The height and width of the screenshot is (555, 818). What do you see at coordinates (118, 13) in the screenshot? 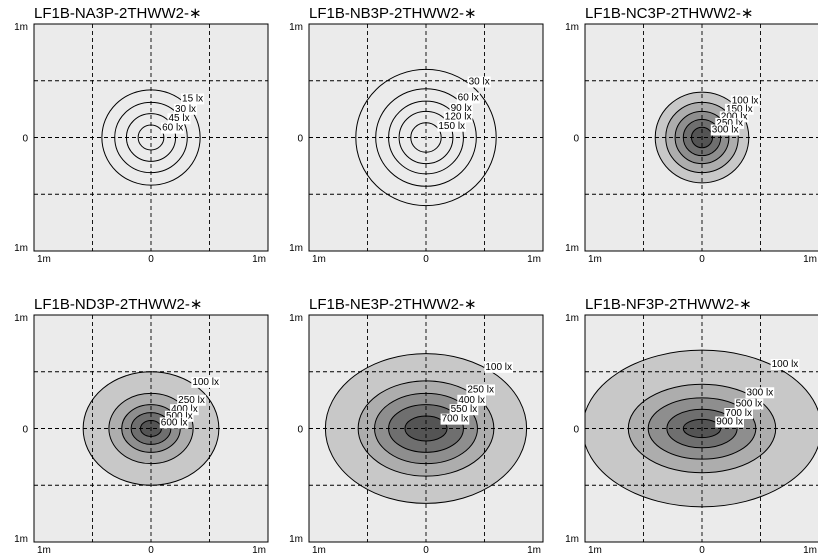
I see `panel-title: LF1B-NA3P-2THWW2-∗` at bounding box center [118, 13].